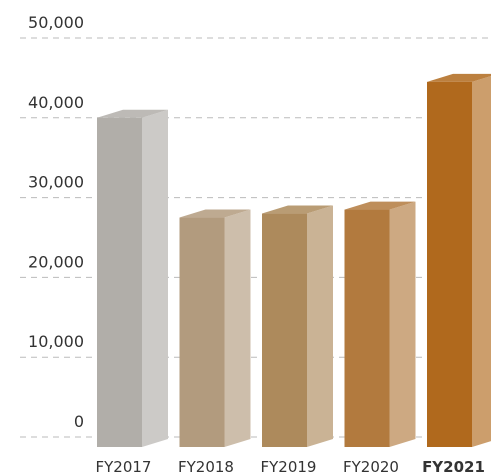 The height and width of the screenshot is (476, 491). What do you see at coordinates (56, 341) in the screenshot?
I see `y-tick-label: 10,000` at bounding box center [56, 341].